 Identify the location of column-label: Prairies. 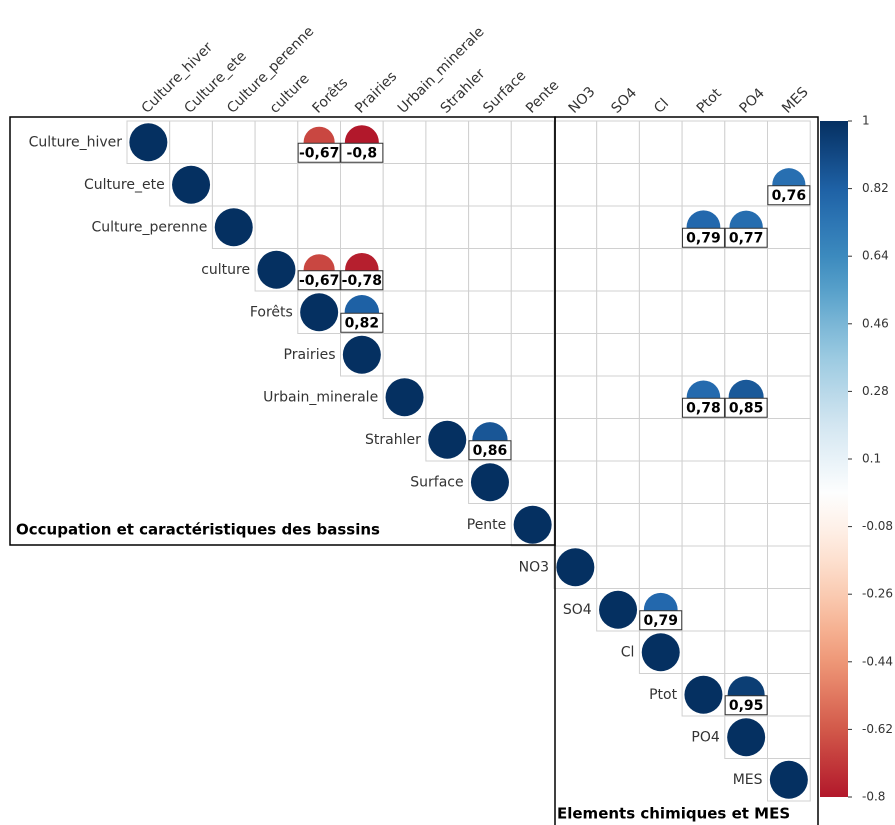
(376, 93).